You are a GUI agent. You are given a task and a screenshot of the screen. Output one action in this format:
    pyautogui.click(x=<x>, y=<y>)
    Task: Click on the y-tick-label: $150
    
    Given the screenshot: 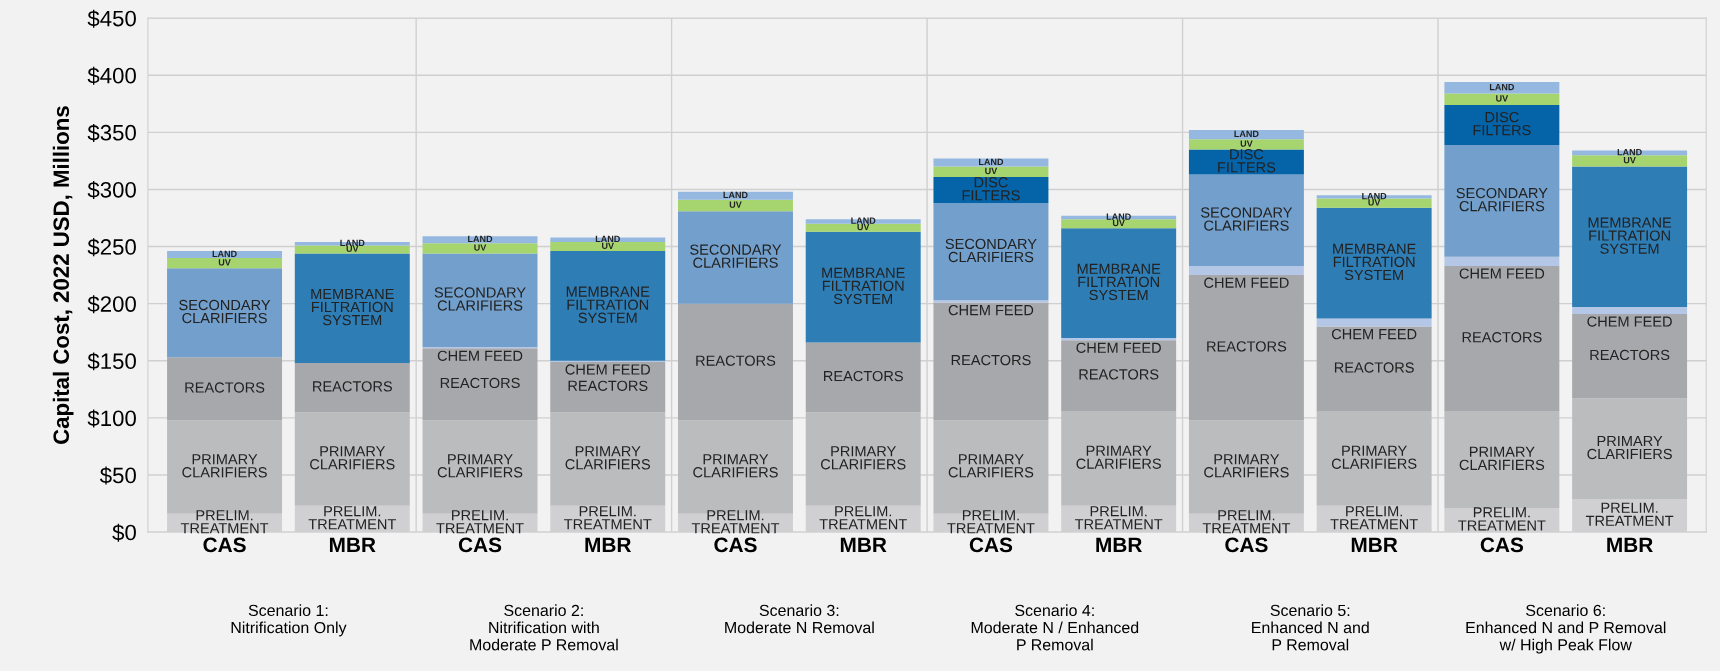 What is the action you would take?
    pyautogui.click(x=111, y=361)
    